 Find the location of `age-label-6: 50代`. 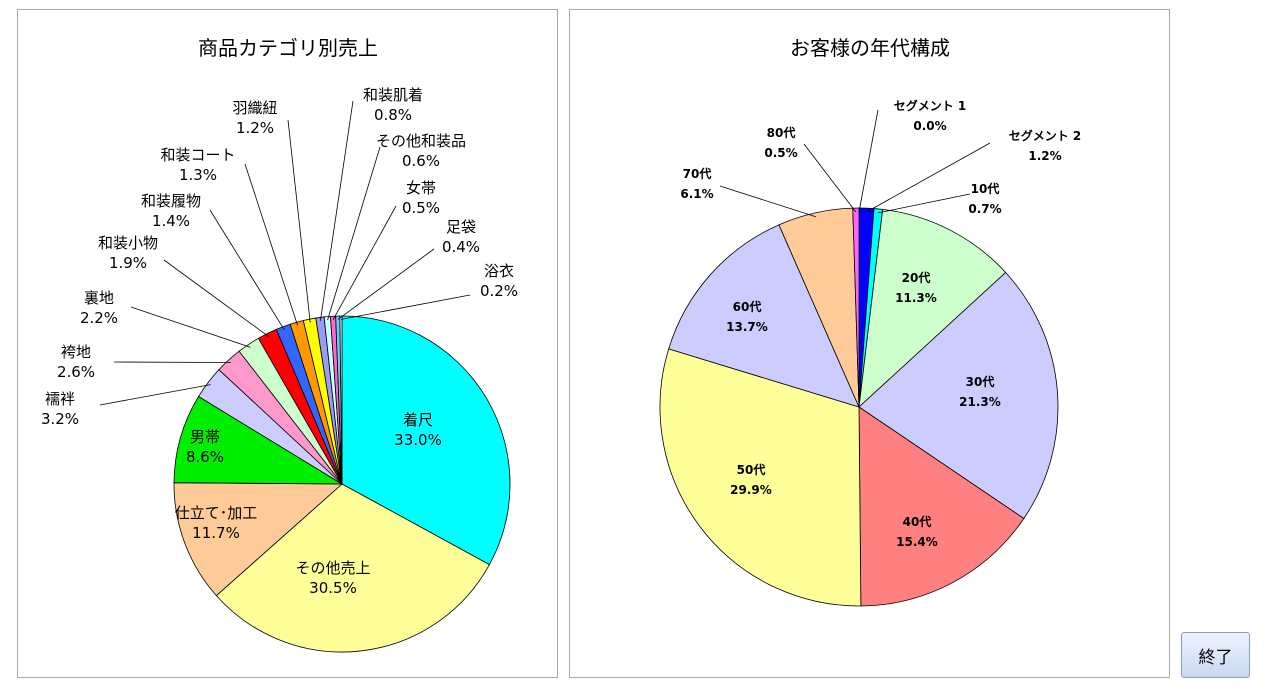

age-label-6: 50代 is located at coordinates (751, 469).